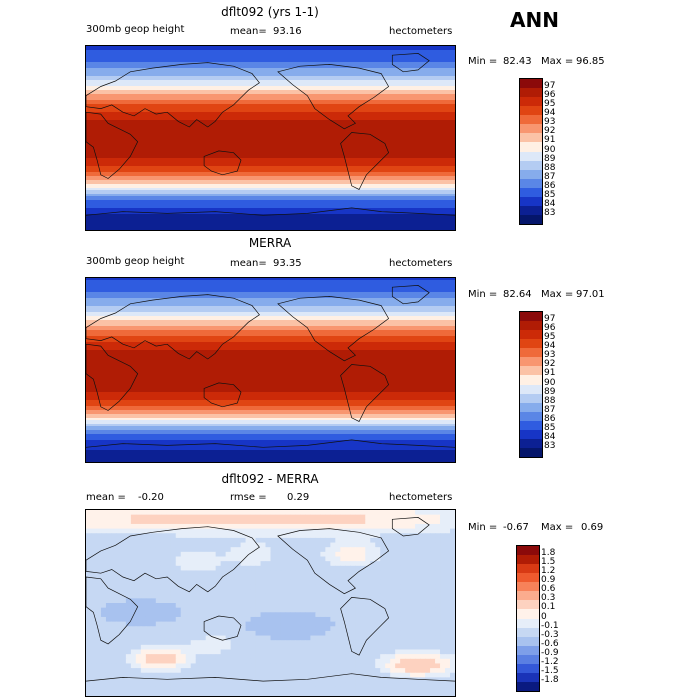  I want to click on colorbar-tick-label: 95, so click(550, 337).